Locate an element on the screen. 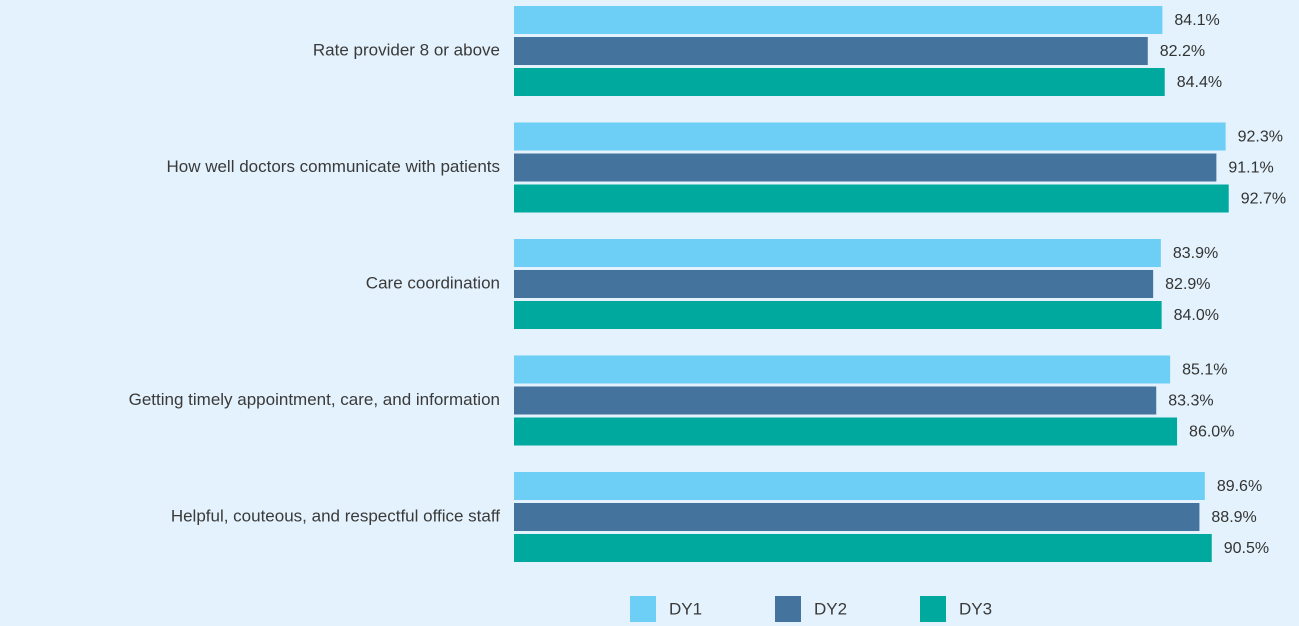 Image resolution: width=1299 pixels, height=626 pixels. value-label: 92.3% is located at coordinates (1260, 137).